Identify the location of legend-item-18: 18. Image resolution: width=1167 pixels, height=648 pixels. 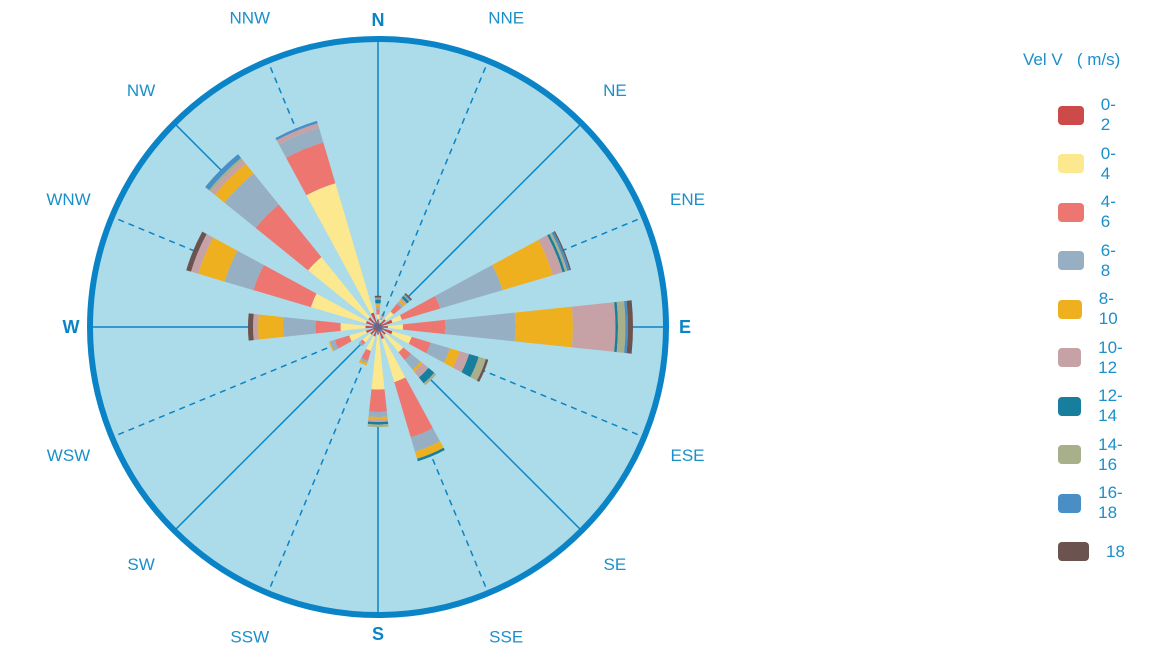
(1091, 552).